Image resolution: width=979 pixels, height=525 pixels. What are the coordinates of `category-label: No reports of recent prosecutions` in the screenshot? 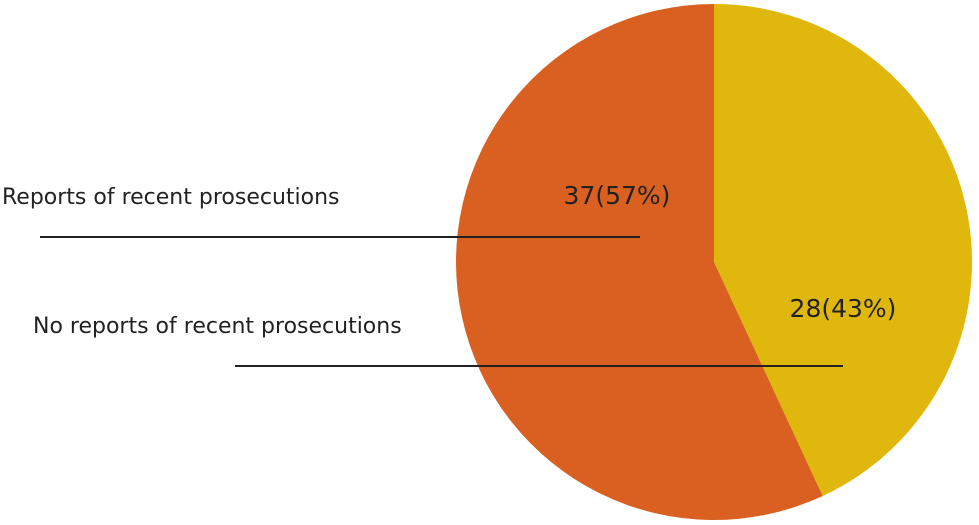 It's located at (217, 326).